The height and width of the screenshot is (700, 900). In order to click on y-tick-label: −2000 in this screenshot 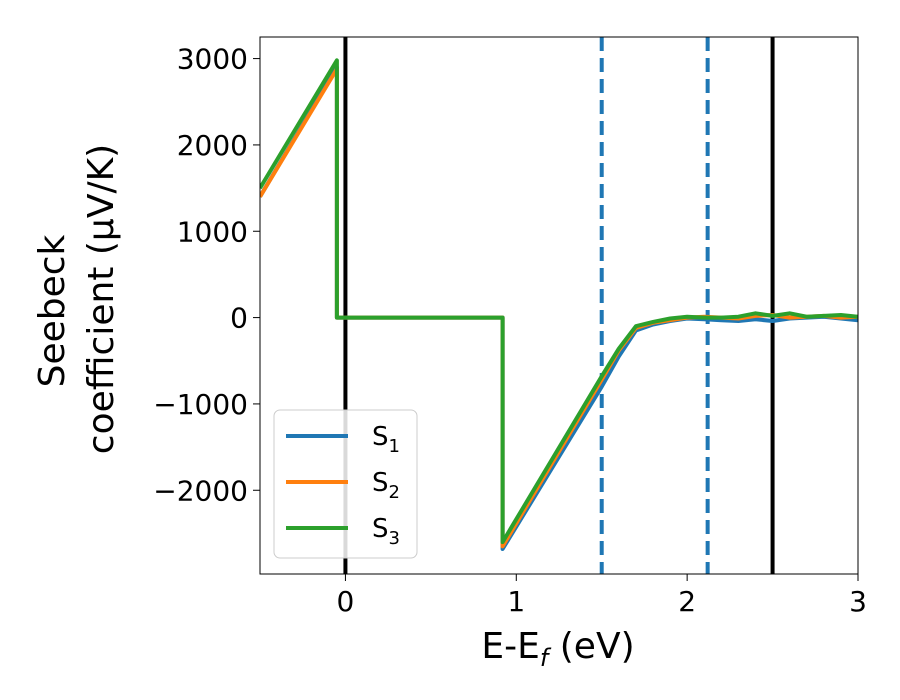, I will do `click(200, 490)`.